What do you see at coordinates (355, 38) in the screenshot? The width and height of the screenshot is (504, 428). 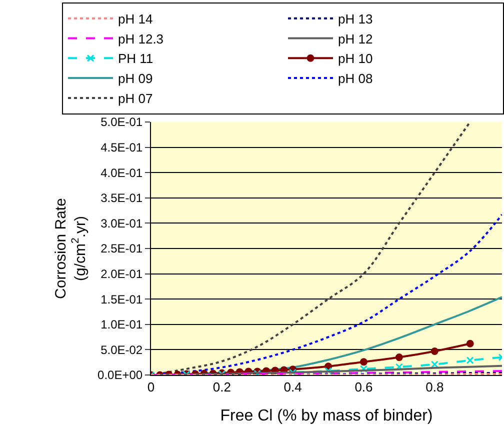 I see `legend-label: pH 12` at bounding box center [355, 38].